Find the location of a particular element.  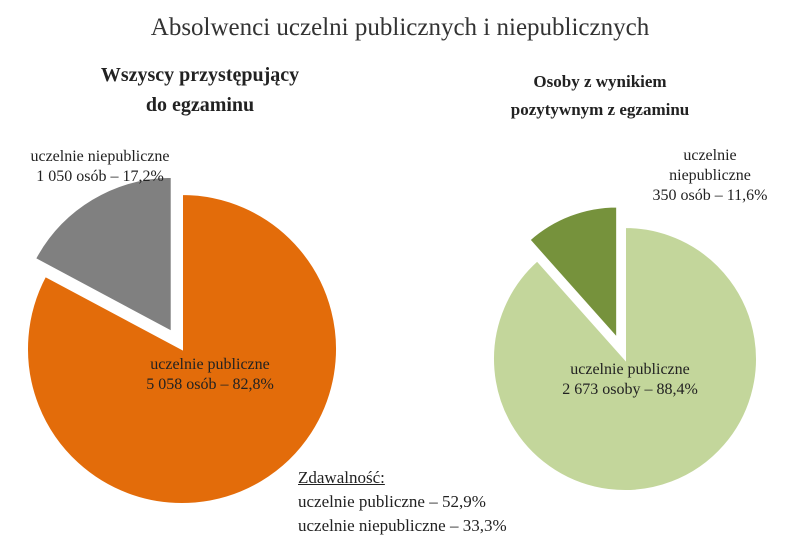

right-pie-slice-nonpublic is located at coordinates (573, 273).